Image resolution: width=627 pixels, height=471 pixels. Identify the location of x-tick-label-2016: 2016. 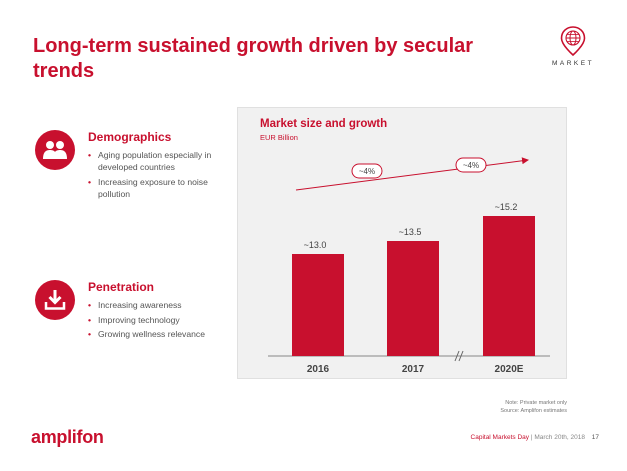
(318, 369).